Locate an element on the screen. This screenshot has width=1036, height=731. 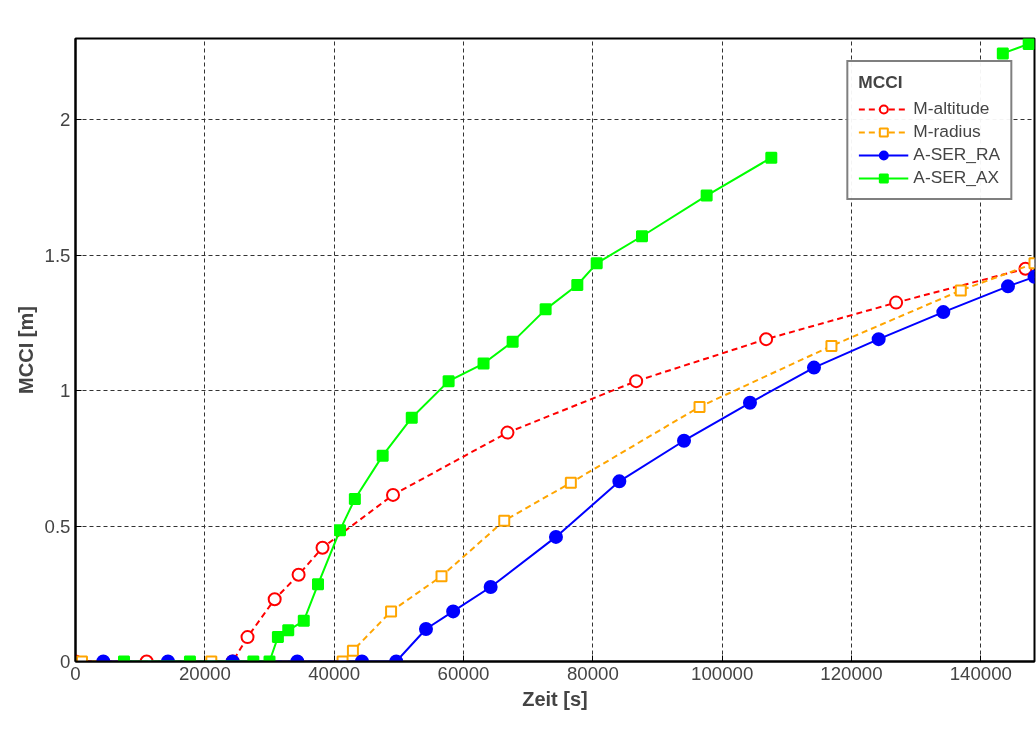
legend-label: A-SER_AX is located at coordinates (956, 177).